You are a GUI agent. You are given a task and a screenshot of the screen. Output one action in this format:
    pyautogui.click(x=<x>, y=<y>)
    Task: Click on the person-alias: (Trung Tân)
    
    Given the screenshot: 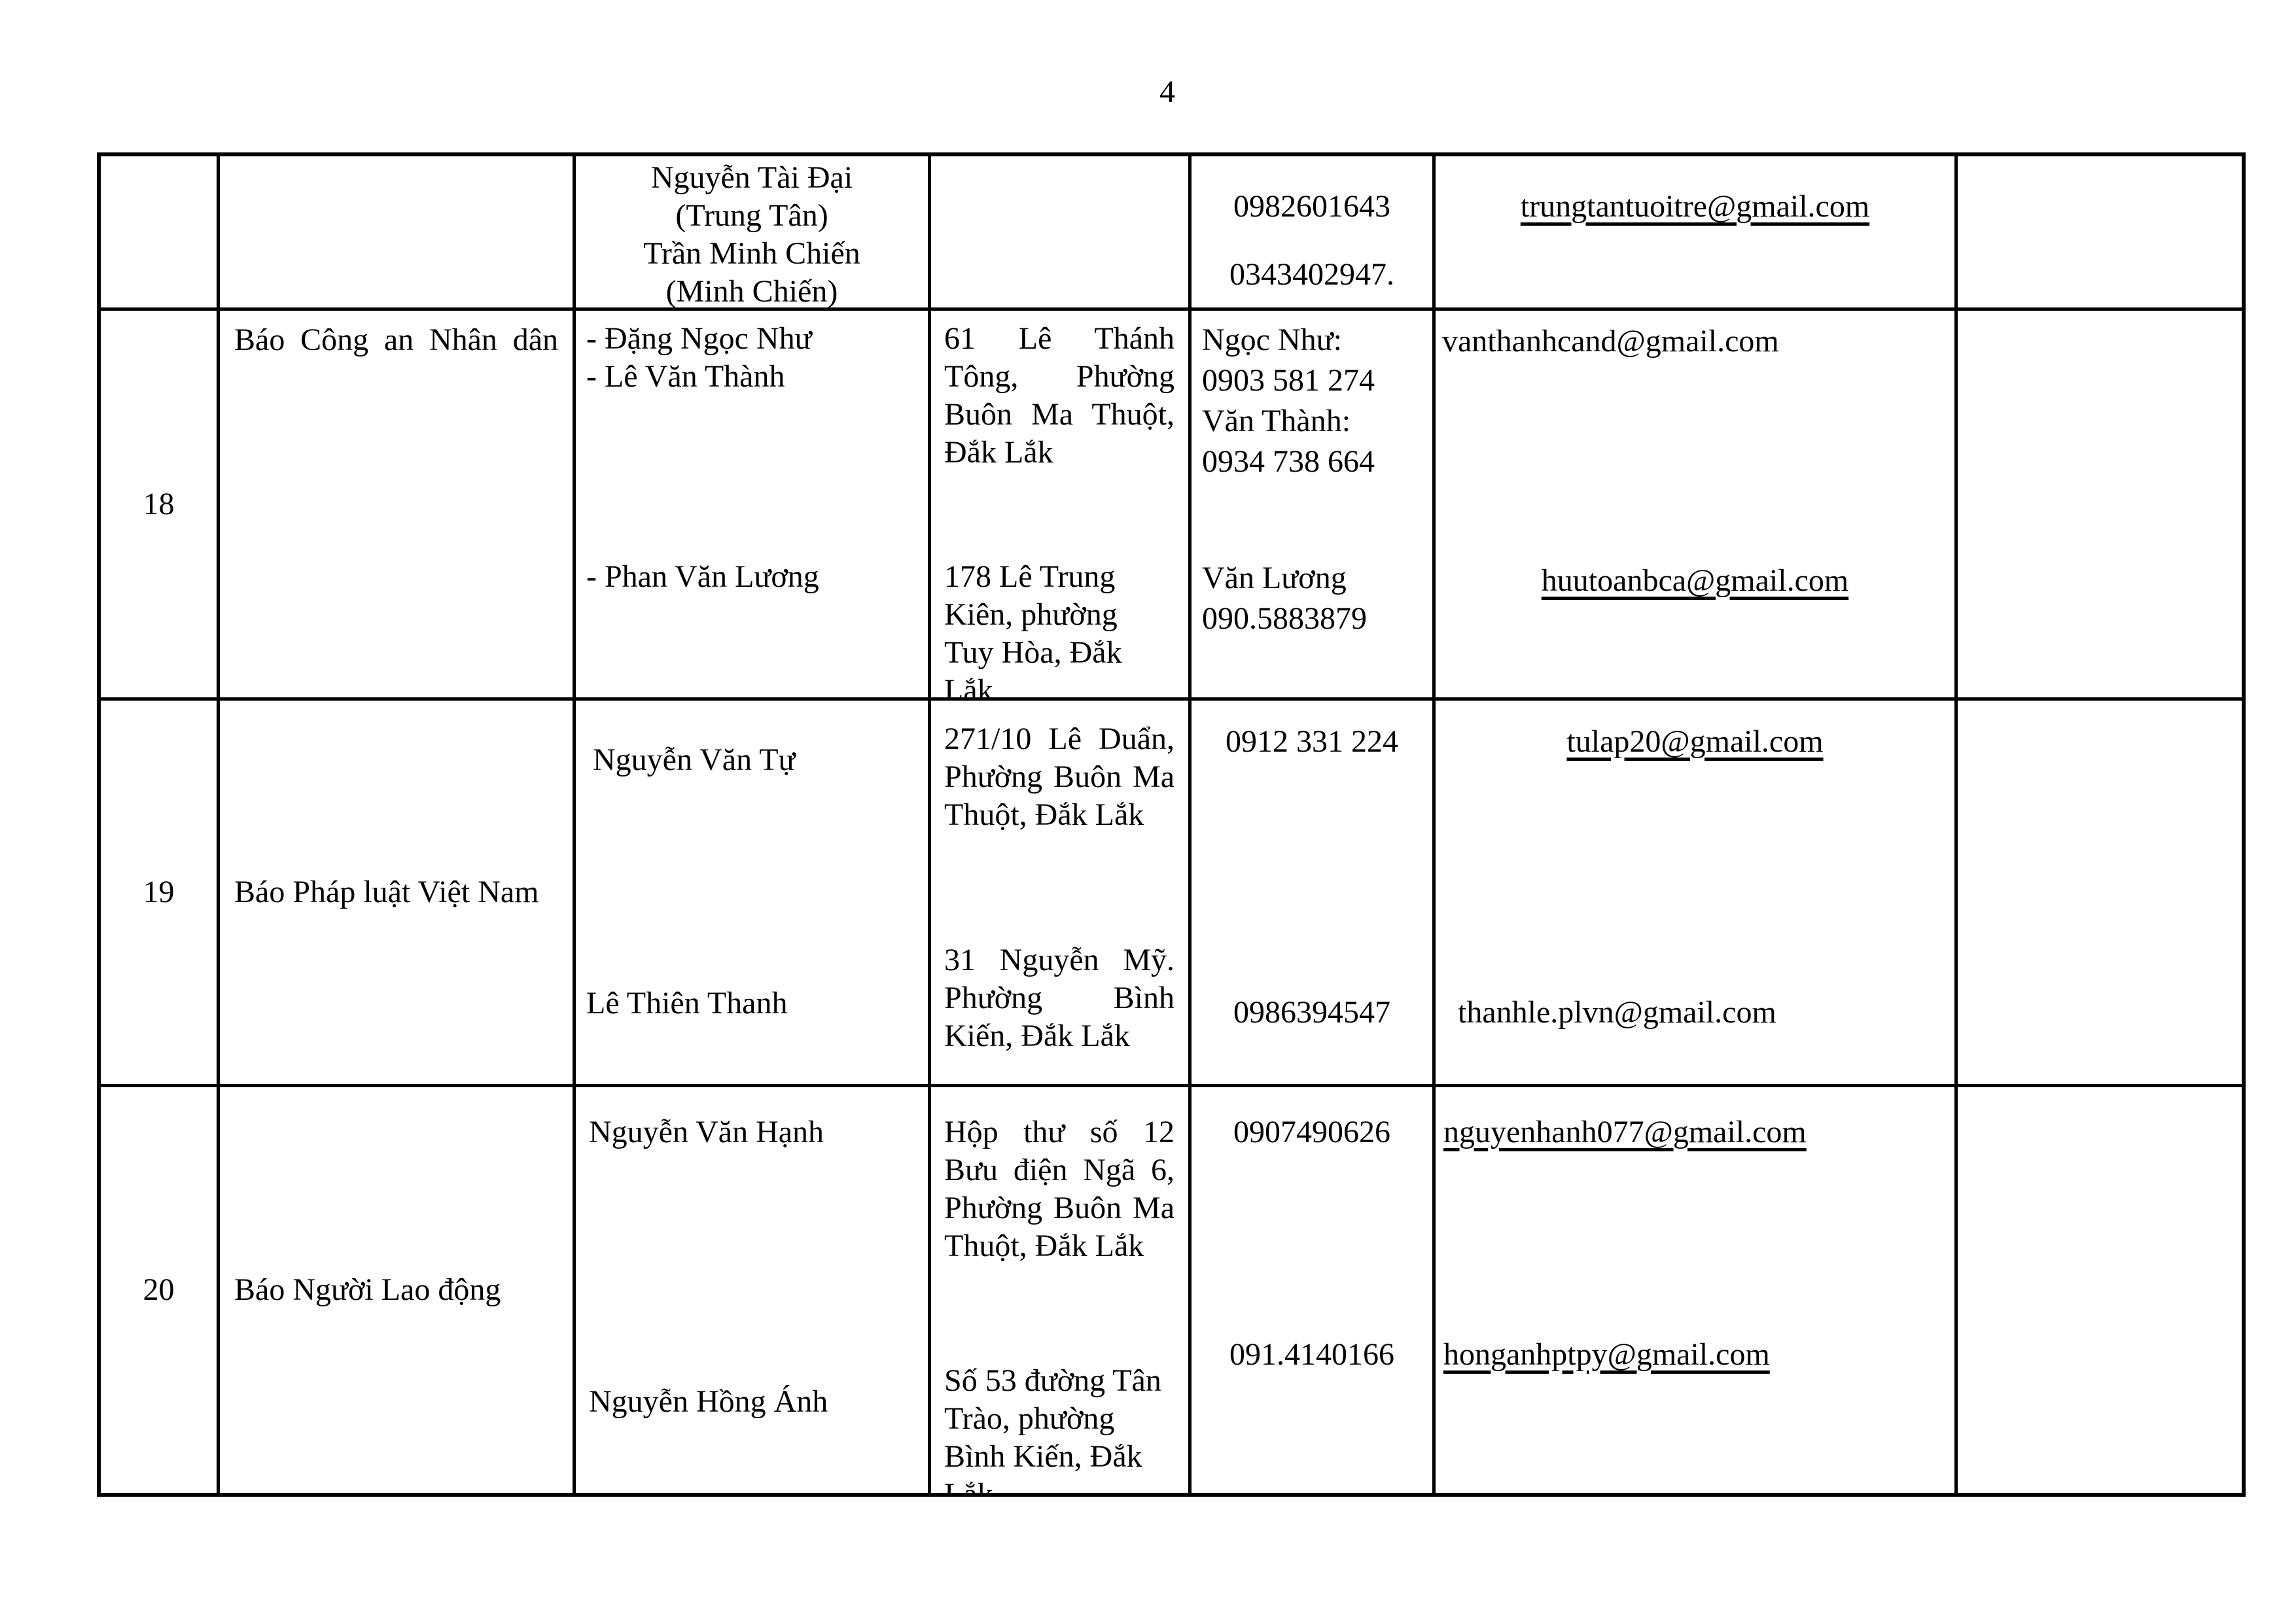 What is the action you would take?
    pyautogui.click(x=751, y=215)
    